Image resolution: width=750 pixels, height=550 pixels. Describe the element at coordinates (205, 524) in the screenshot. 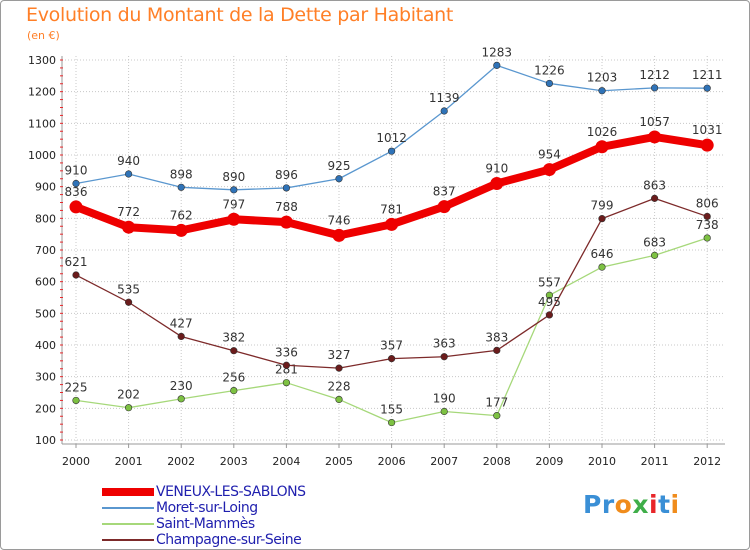

I see `legend-label: Saint-Mammès` at that location.